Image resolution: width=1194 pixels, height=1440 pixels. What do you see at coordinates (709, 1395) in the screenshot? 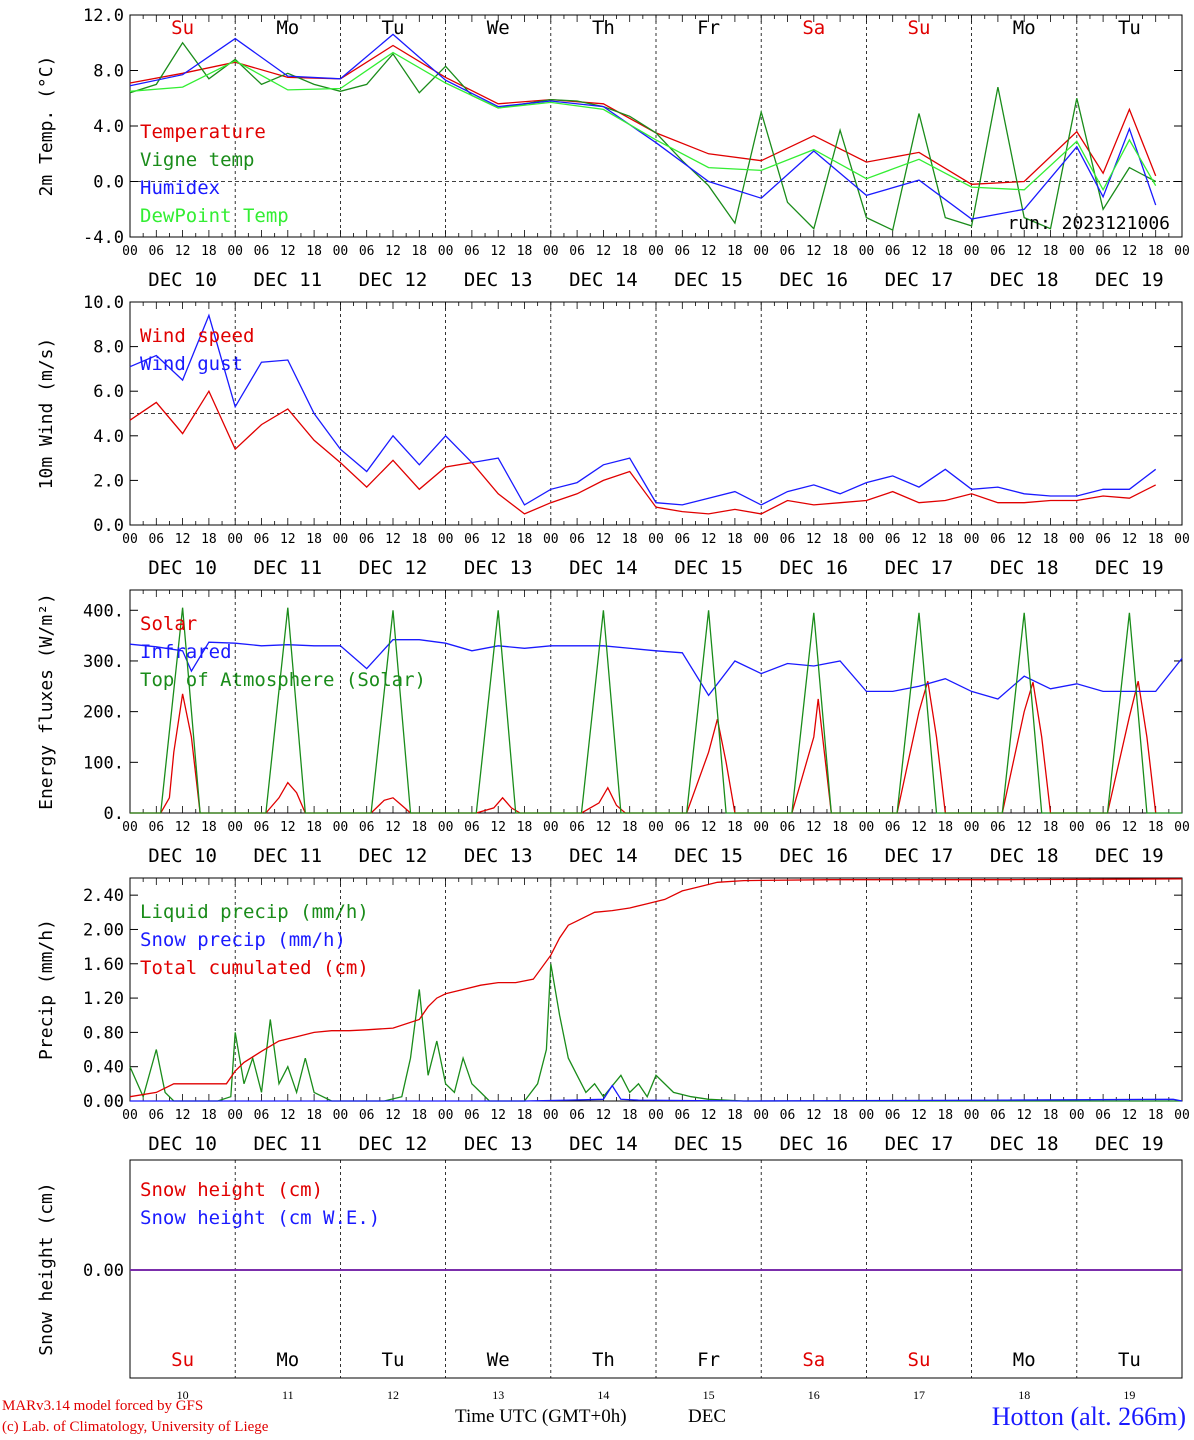
I see `day-number-label: 15` at bounding box center [709, 1395].